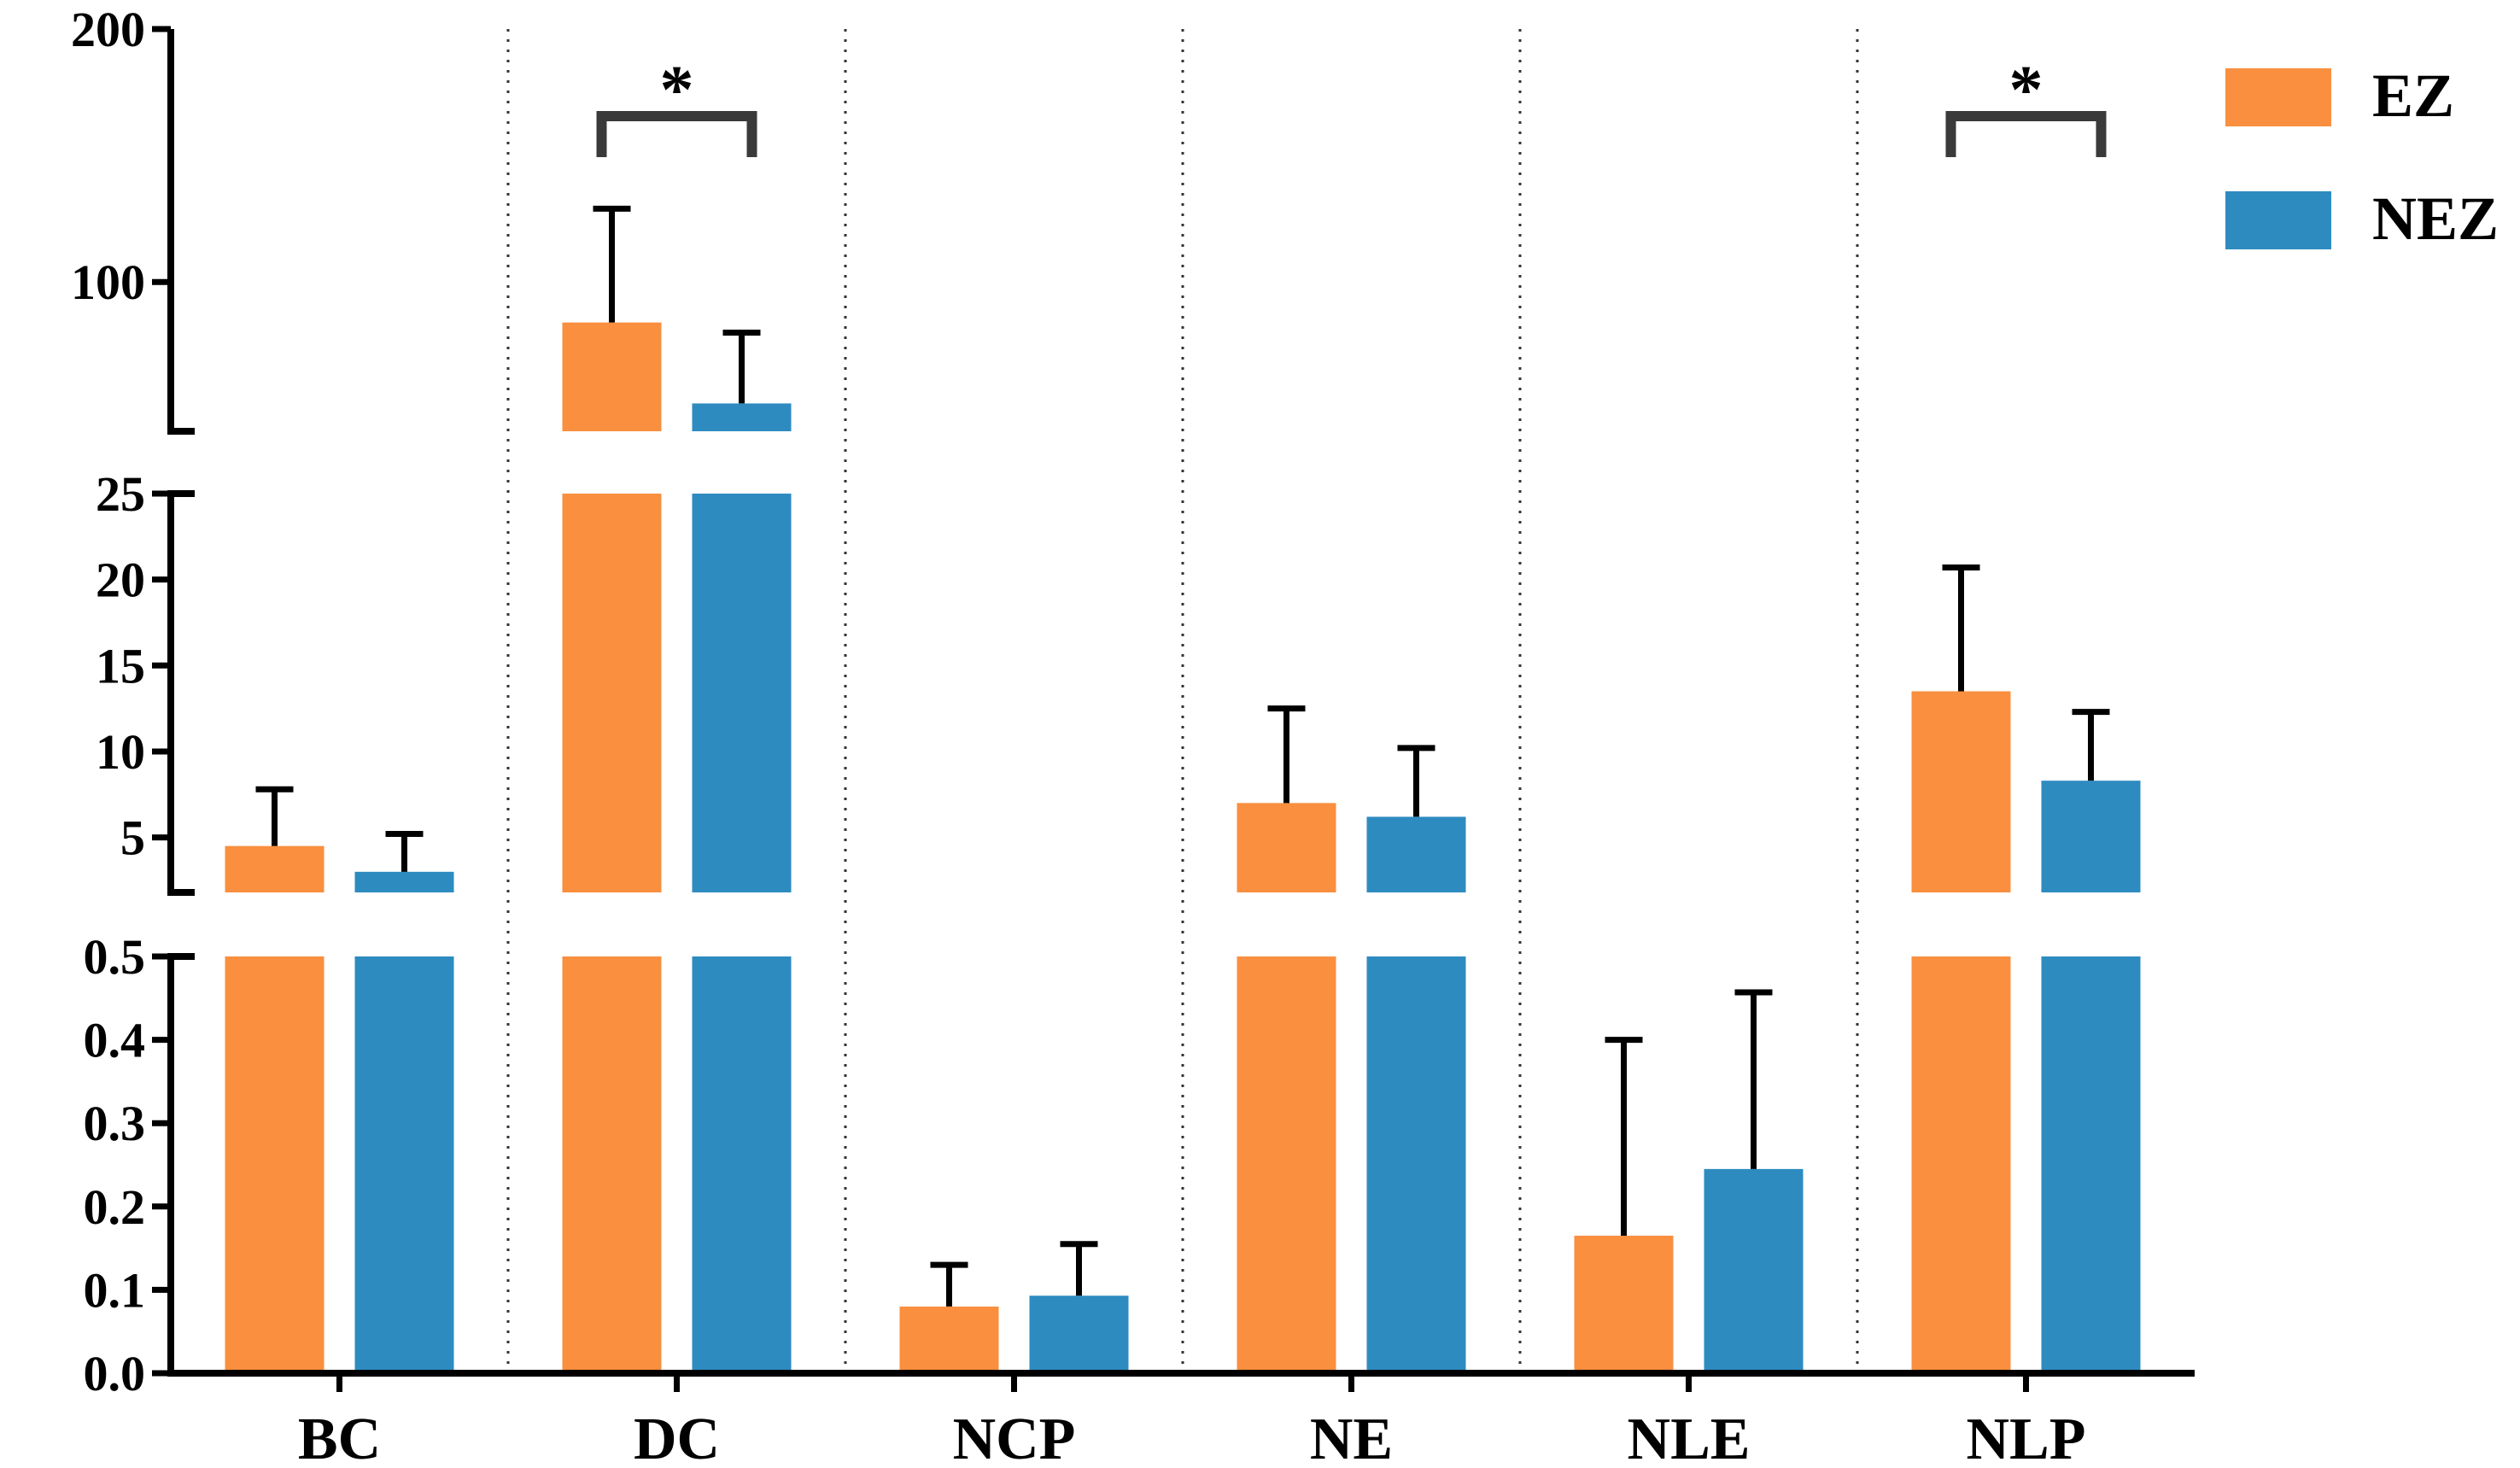 The image size is (2520, 1468). Describe the element at coordinates (949, 1339) in the screenshot. I see `bar-ez-ncp` at that location.